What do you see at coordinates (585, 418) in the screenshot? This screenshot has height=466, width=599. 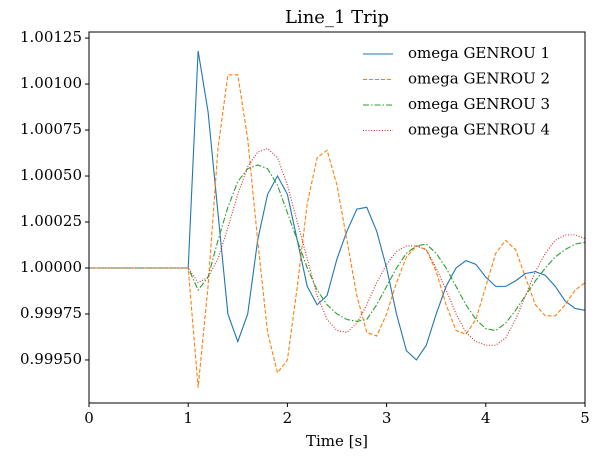 I see `x-tick-label: 5` at bounding box center [585, 418].